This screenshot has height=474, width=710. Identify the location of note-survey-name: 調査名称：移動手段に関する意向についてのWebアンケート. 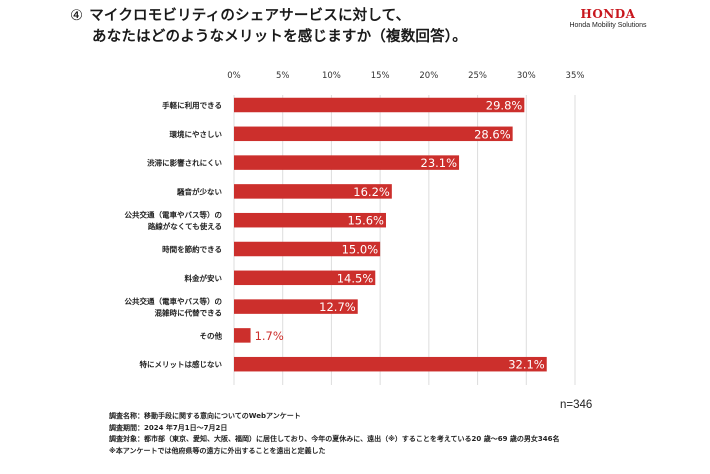
(205, 416).